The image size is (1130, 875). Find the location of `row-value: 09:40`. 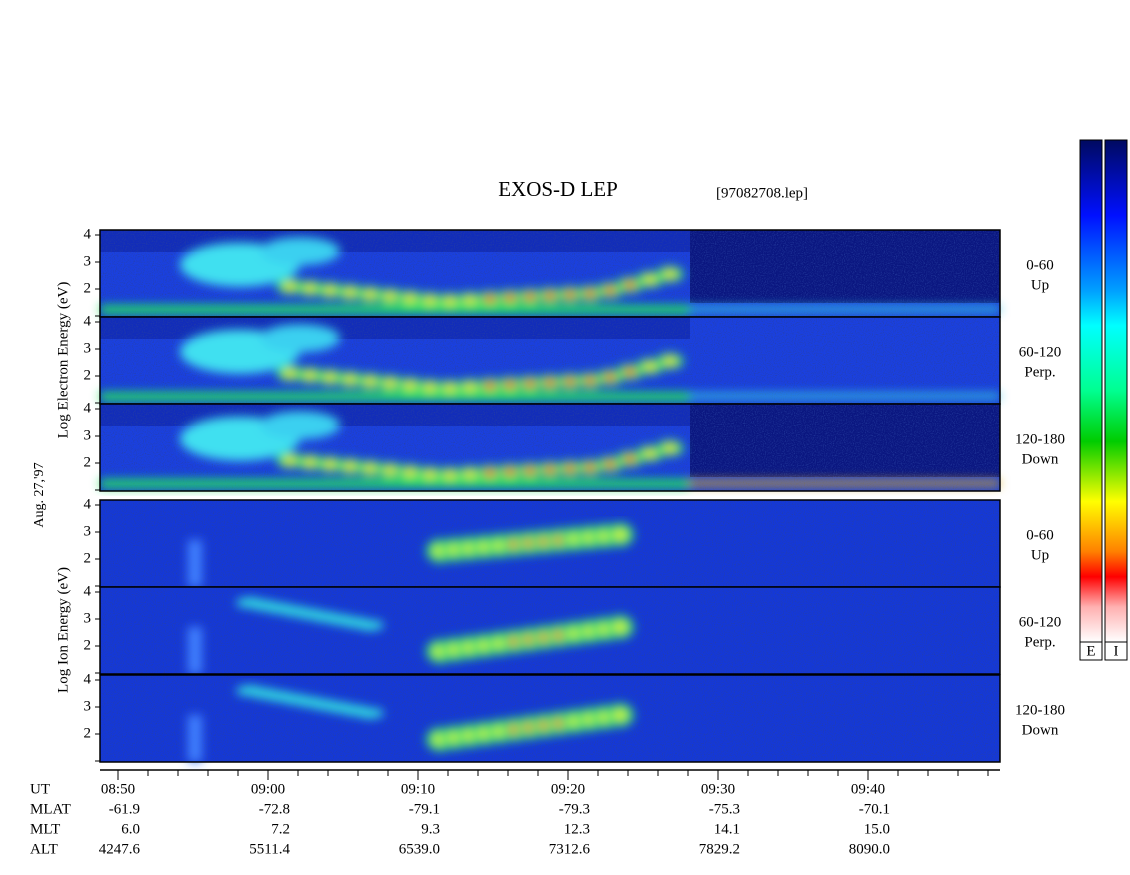

row-value: 09:40 is located at coordinates (868, 789).